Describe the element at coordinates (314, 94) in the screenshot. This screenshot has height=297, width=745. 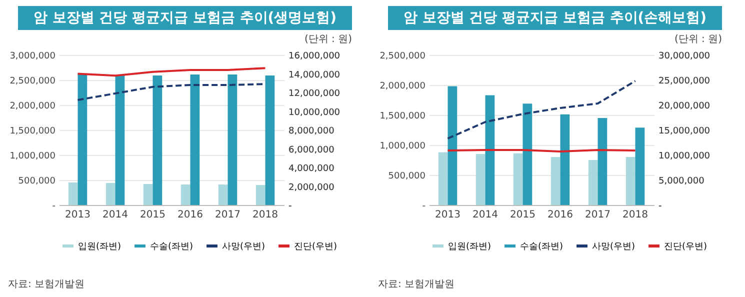
I see `y2-tick-label: 12,000,000` at that location.